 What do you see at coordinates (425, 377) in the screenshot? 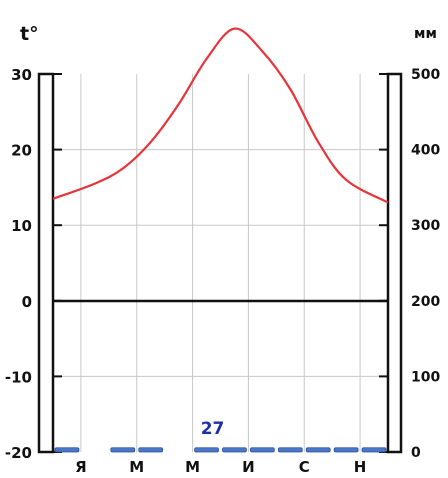
I see `right-tick-label: 100` at bounding box center [425, 377].